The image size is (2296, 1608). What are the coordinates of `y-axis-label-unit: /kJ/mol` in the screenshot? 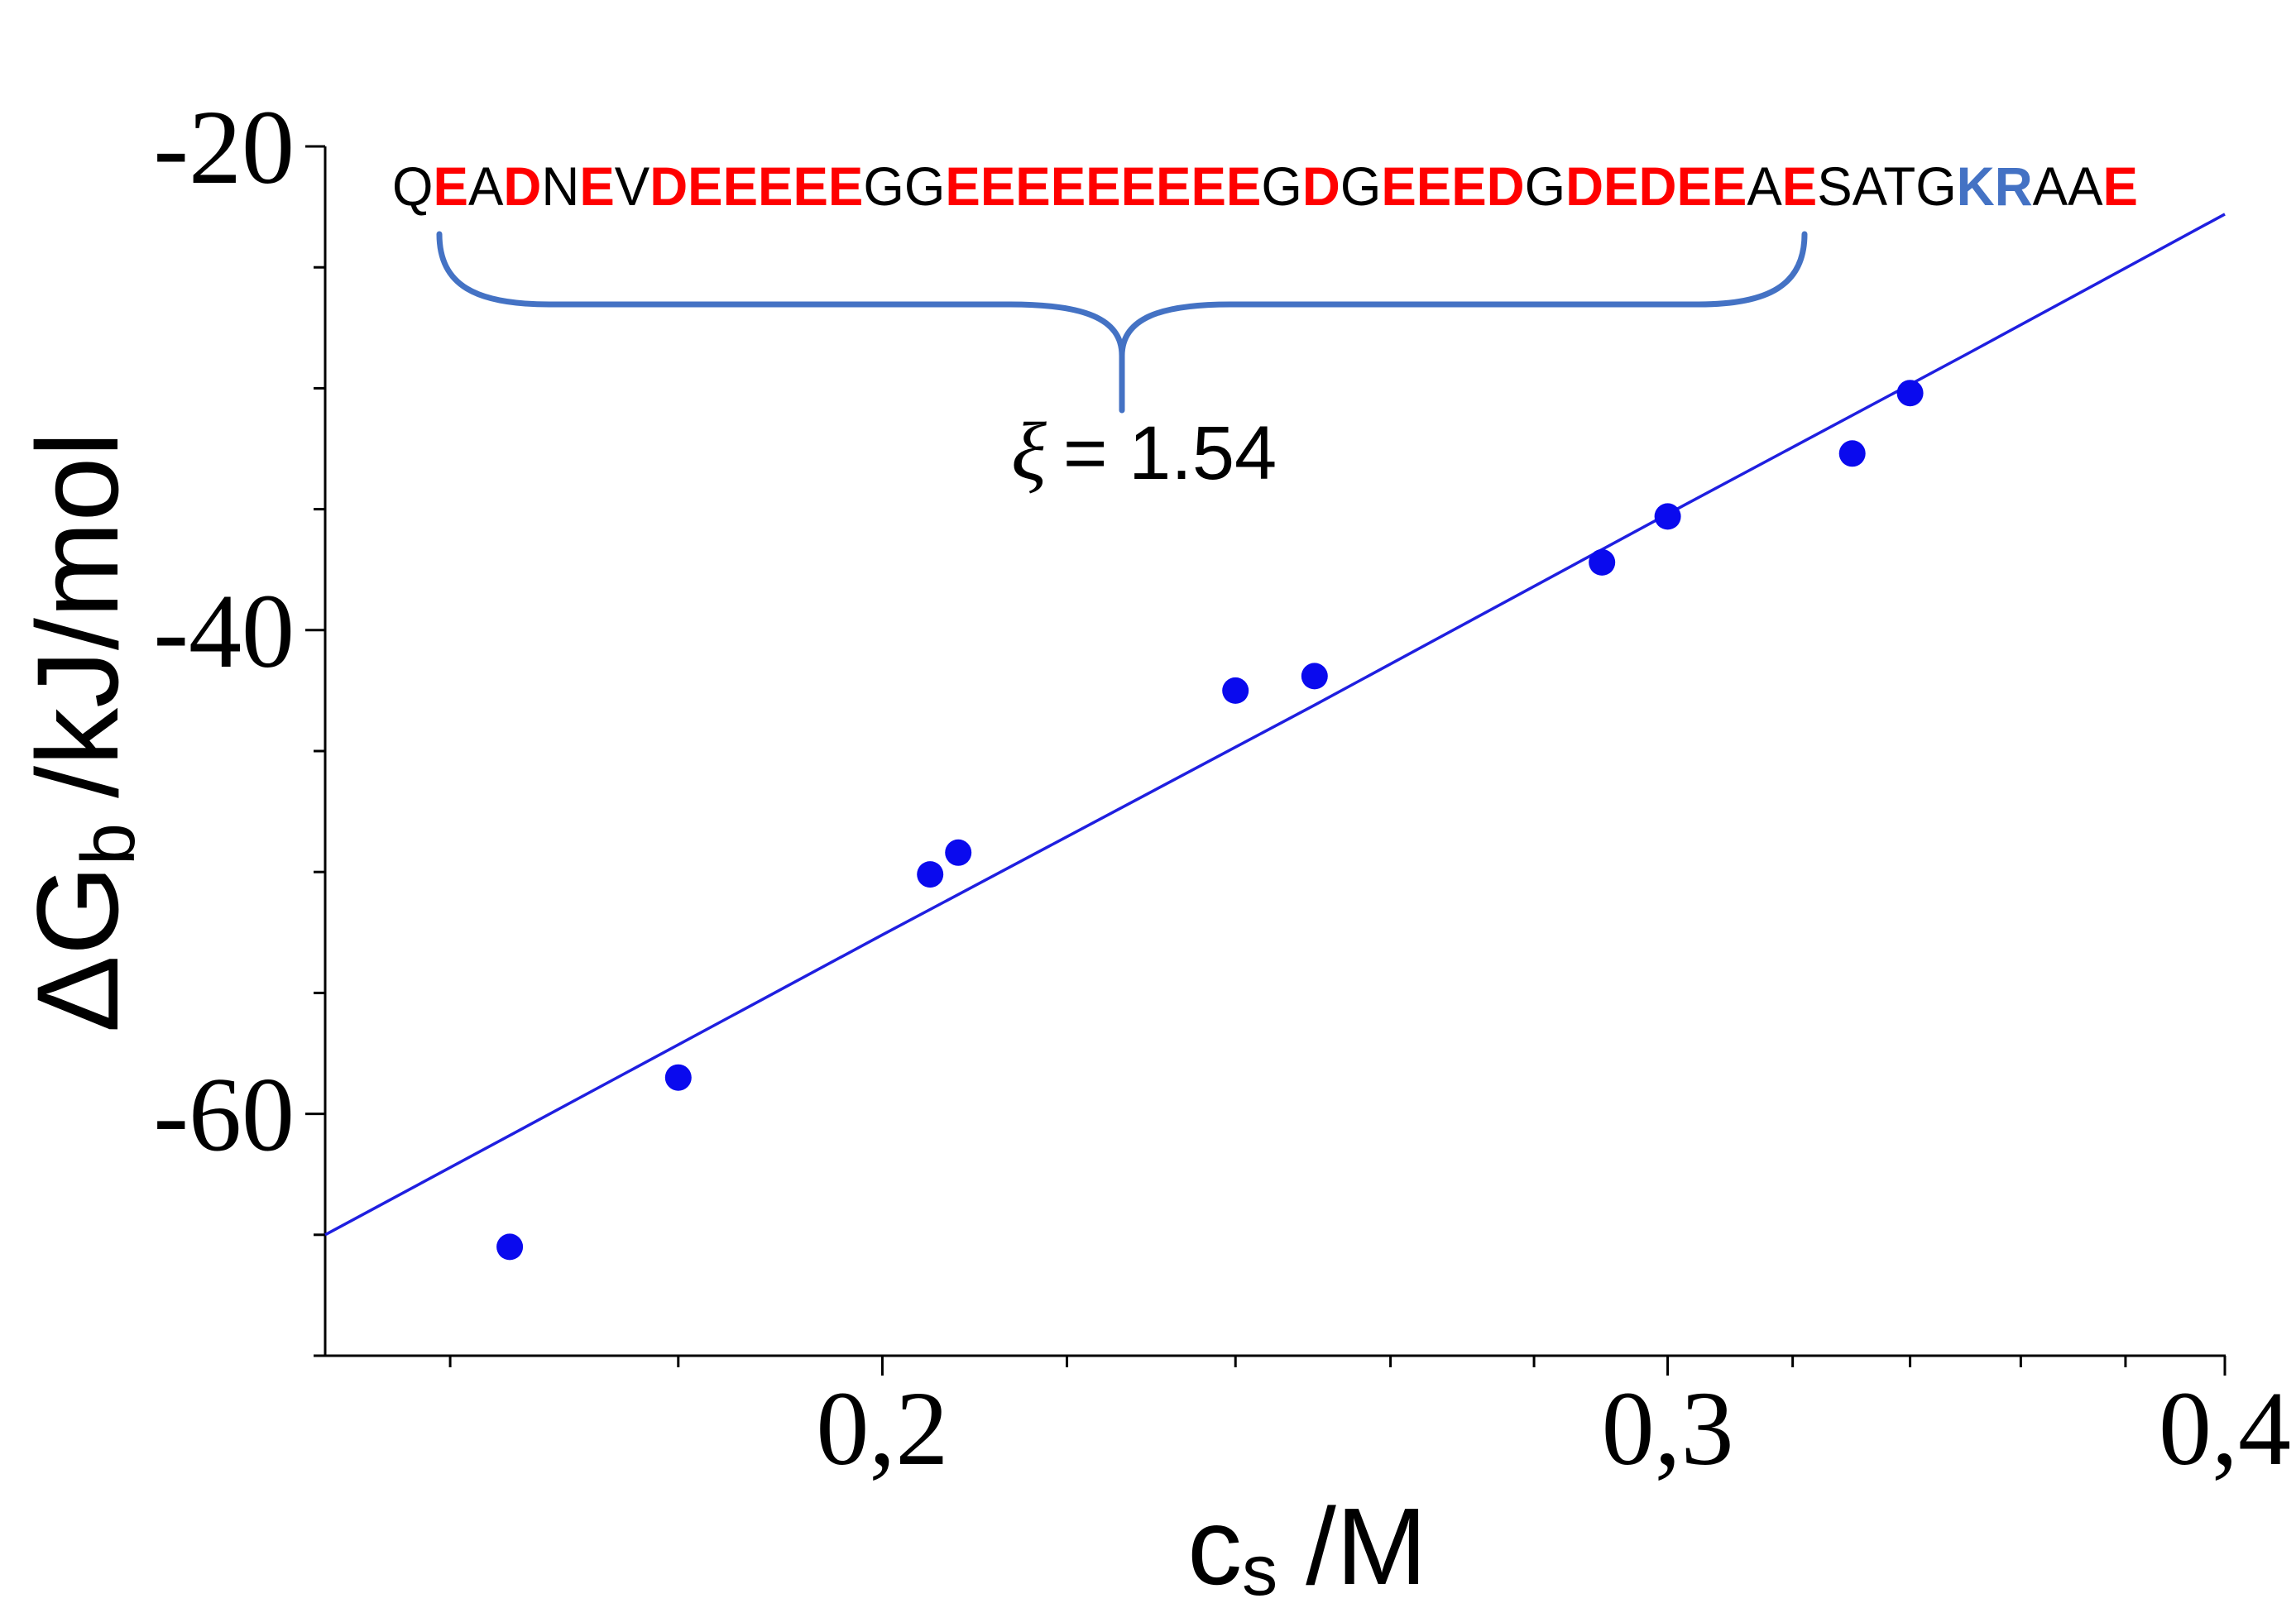 It's located at (77, 615).